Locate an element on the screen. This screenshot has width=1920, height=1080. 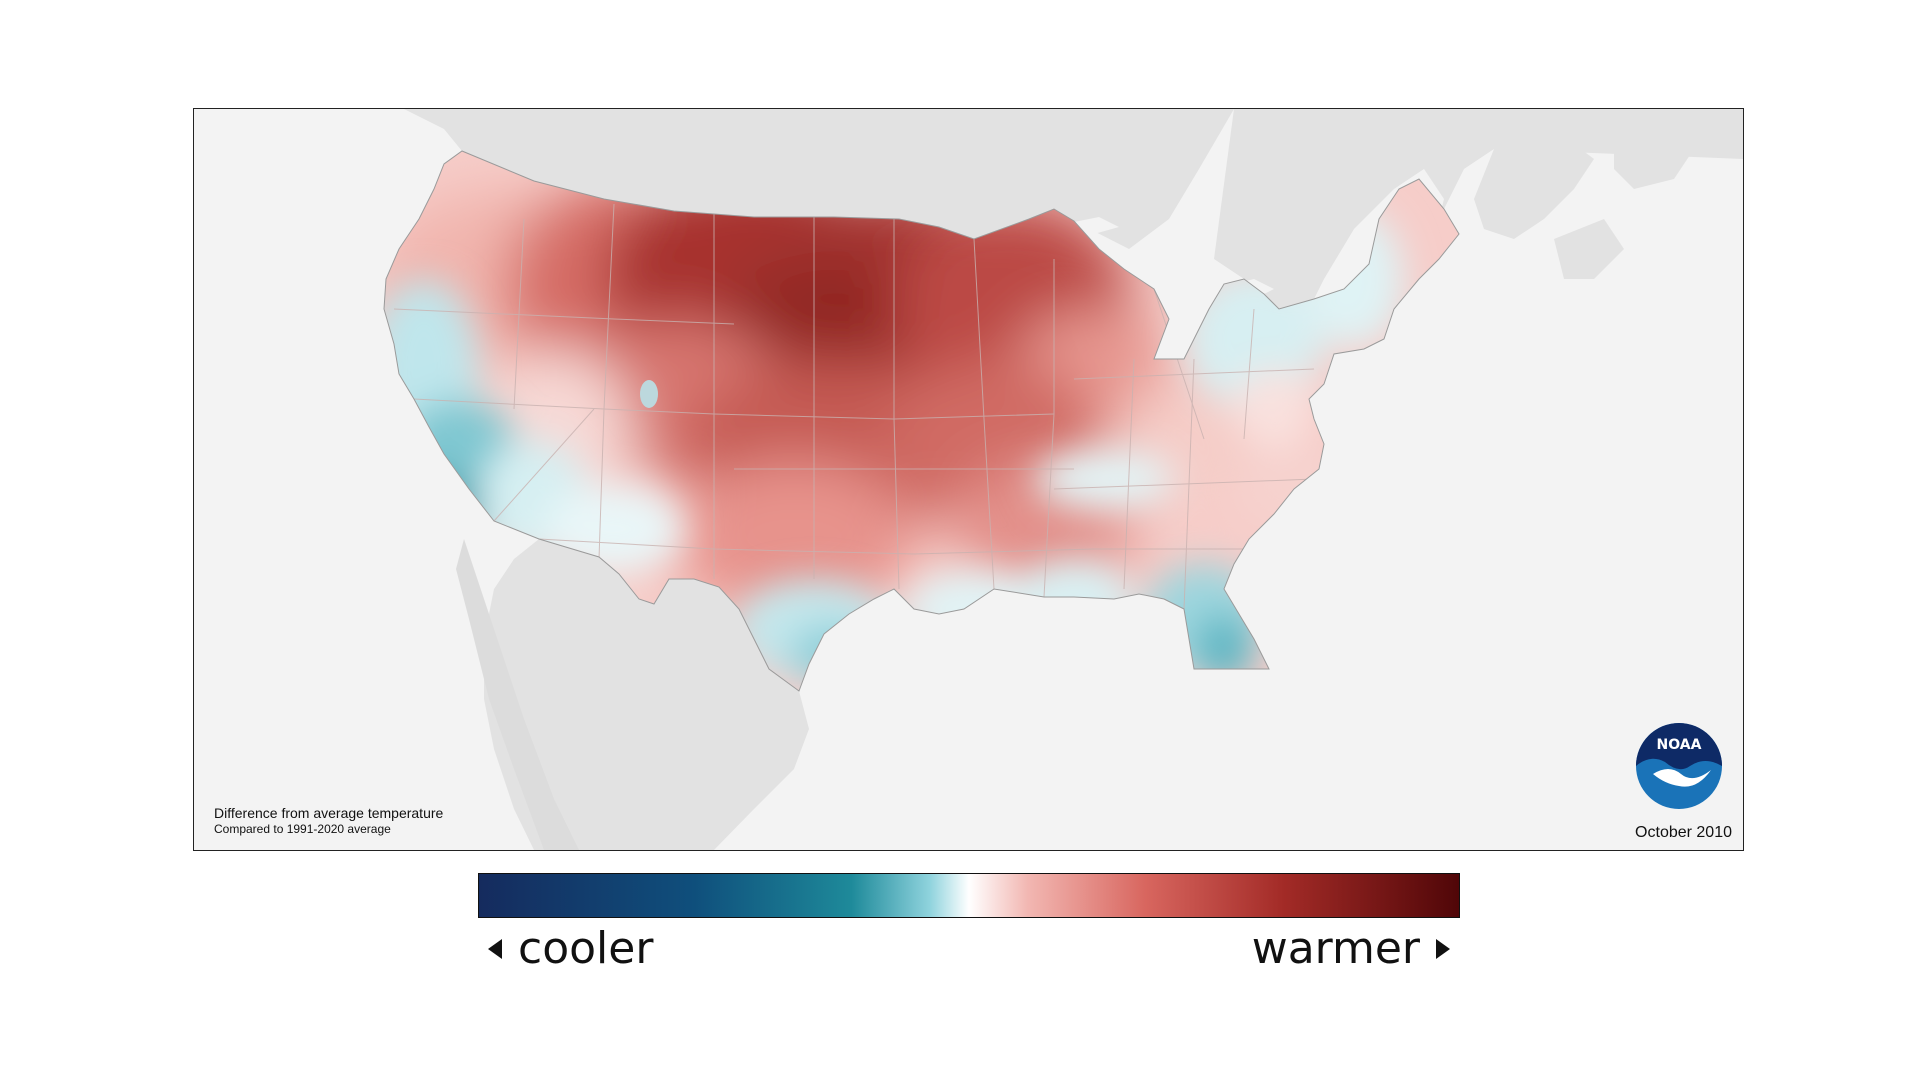
legend-warm-end: warmer is located at coordinates (1351, 948).